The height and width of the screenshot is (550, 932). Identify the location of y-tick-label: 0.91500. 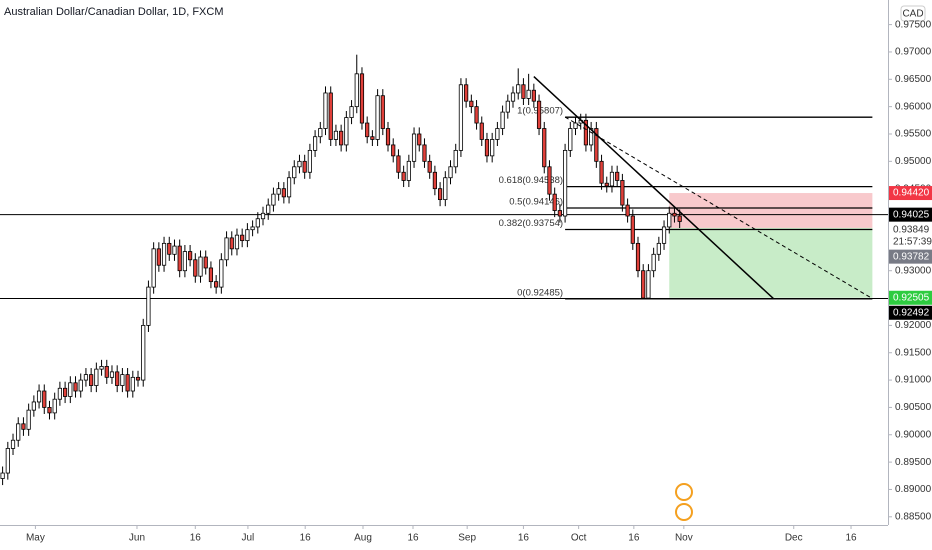
(913, 352).